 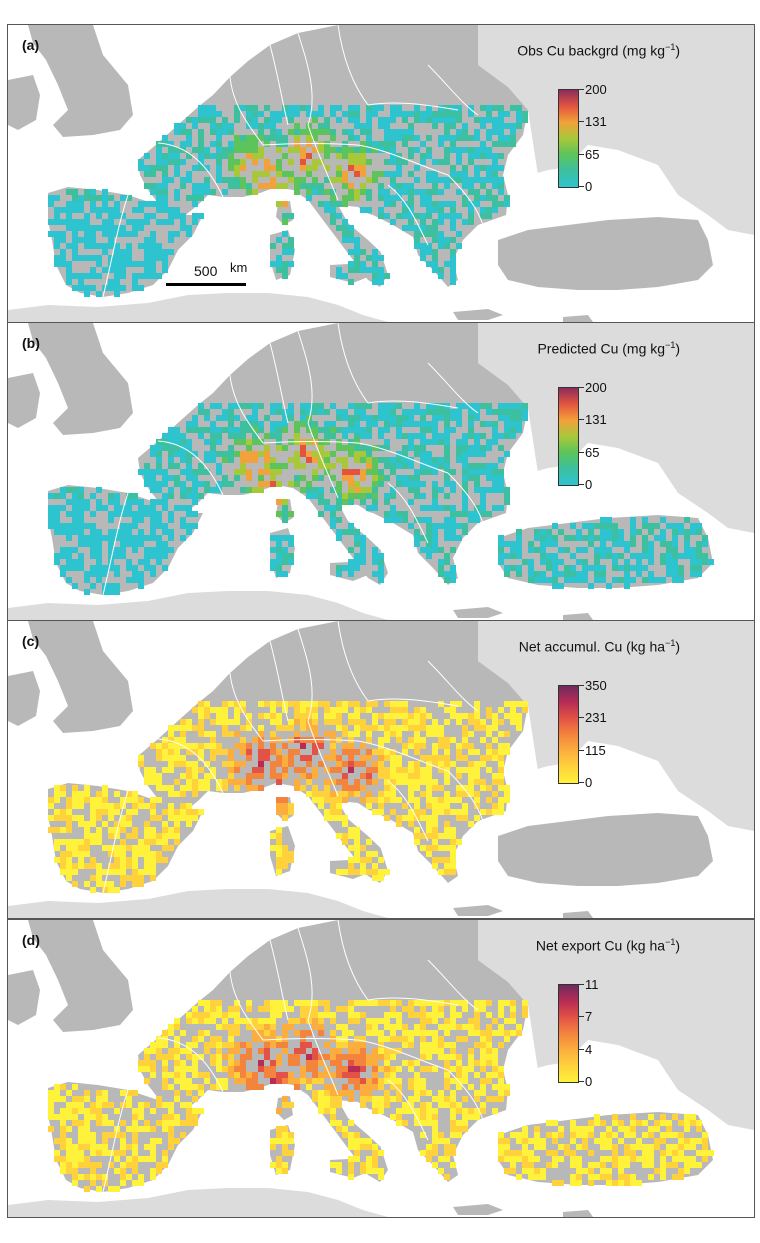 What do you see at coordinates (581, 782) in the screenshot?
I see `legend-tick-mark` at bounding box center [581, 782].